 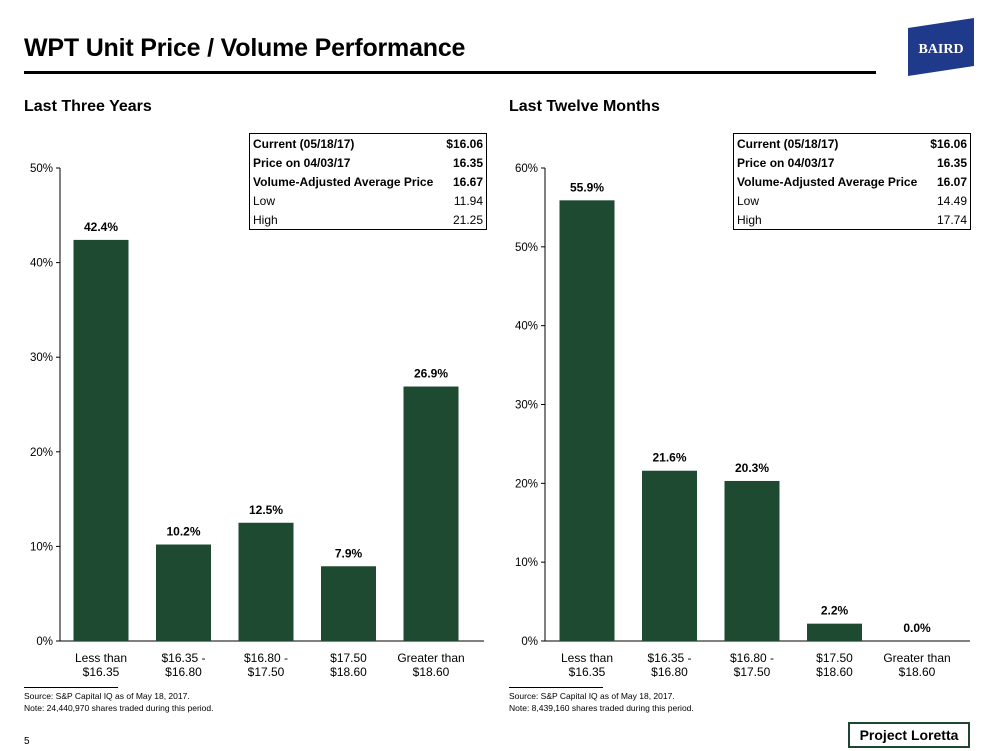 What do you see at coordinates (467, 219) in the screenshot?
I see `left-stat-value: 21.25` at bounding box center [467, 219].